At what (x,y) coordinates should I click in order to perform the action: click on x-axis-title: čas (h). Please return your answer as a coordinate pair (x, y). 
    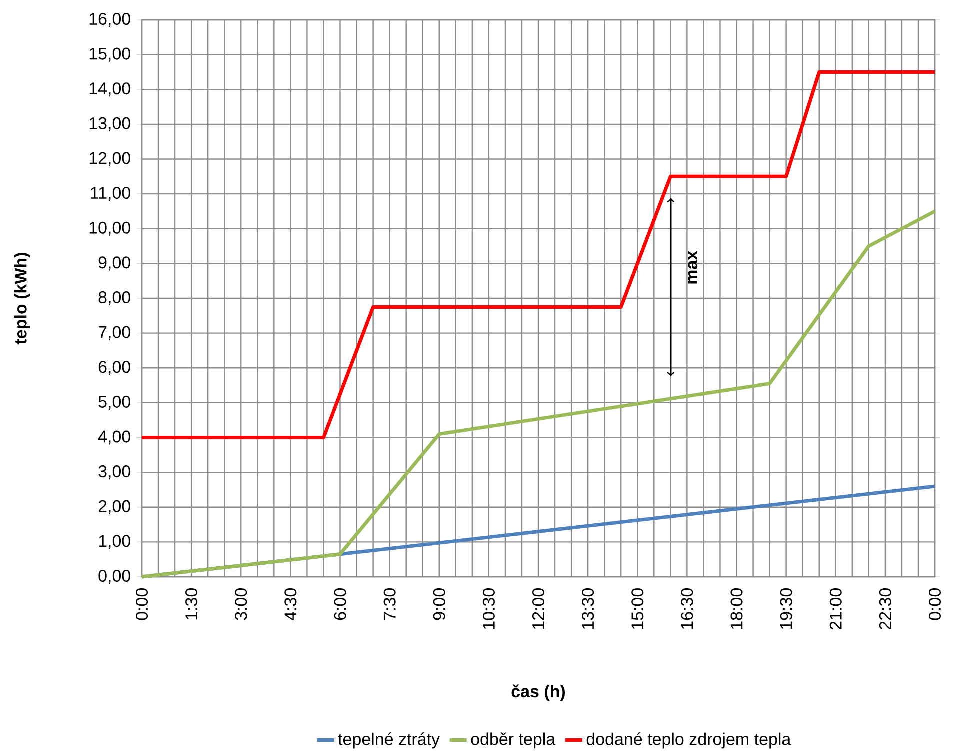
    Looking at the image, I should click on (539, 692).